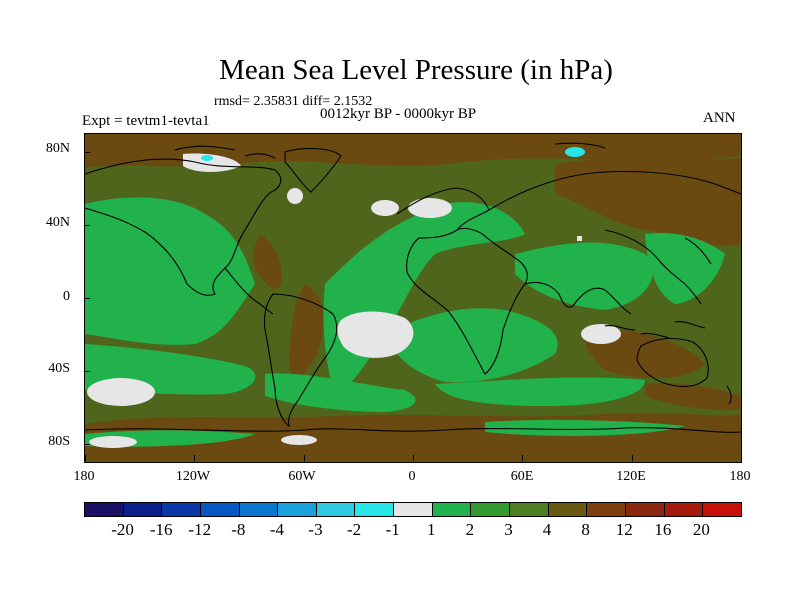 Image resolution: width=800 pixels, height=600 pixels. I want to click on period-subtitle: 0012kyr BP - 0000kyr BP, so click(398, 114).